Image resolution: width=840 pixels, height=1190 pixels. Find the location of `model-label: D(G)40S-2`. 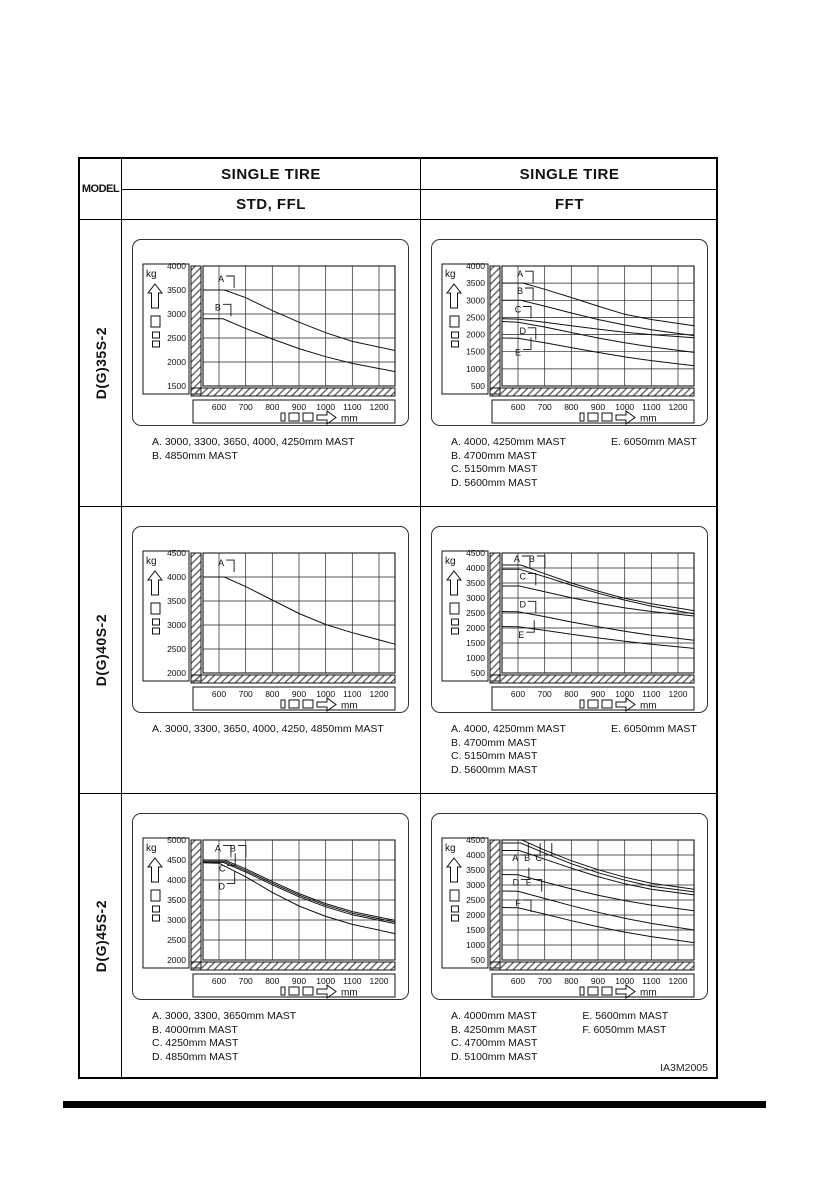

model-label: D(G)40S-2 is located at coordinates (100, 650).